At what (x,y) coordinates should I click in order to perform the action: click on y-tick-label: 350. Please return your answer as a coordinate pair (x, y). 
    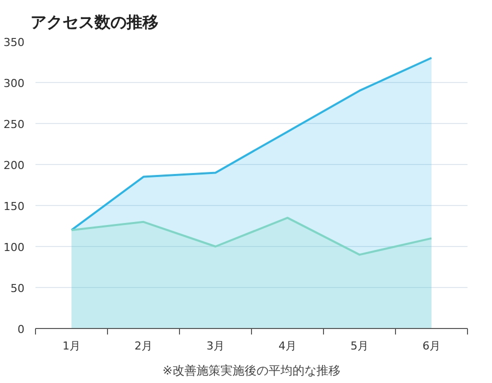
    Looking at the image, I should click on (14, 42).